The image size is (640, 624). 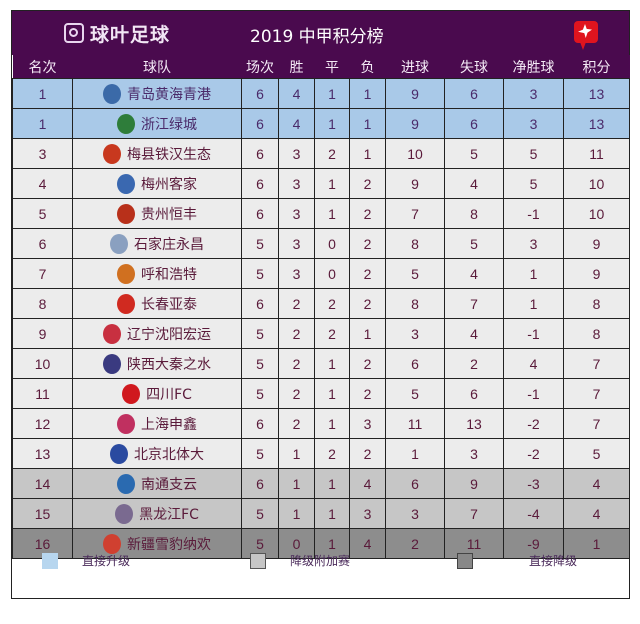 I want to click on rank-cell: 6, so click(x=42, y=243).